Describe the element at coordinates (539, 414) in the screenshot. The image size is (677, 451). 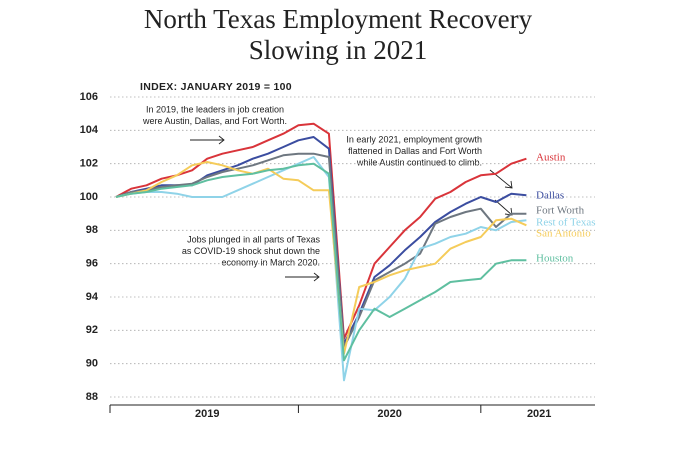
I see `x-tick-label: 2021` at that location.